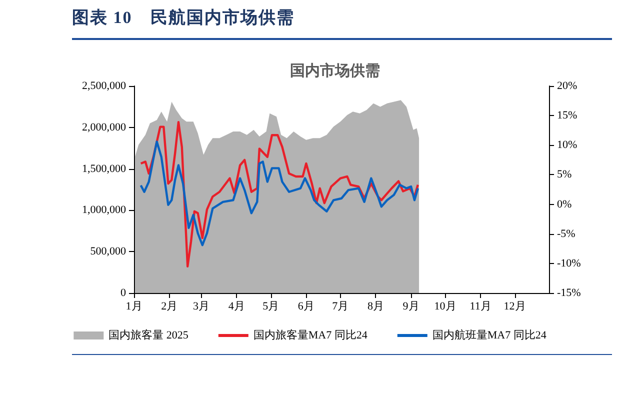 This screenshot has width=620, height=398. I want to click on y2-tick-label: -10%, so click(569, 263).